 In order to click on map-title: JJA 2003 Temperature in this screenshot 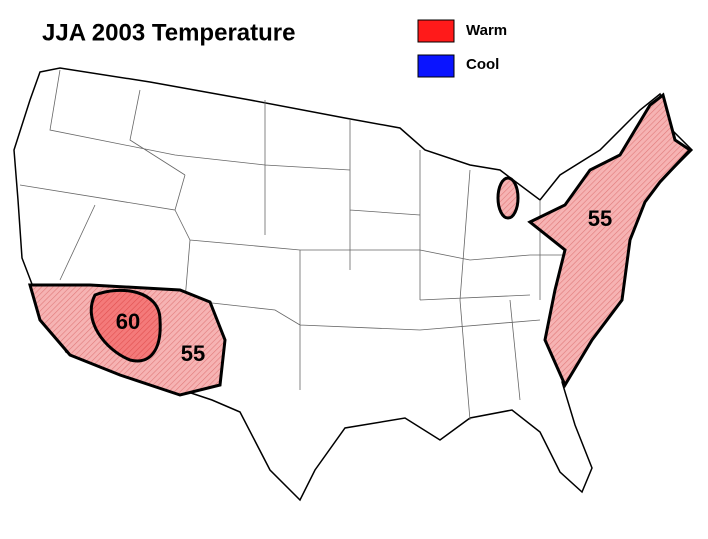, I will do `click(168, 32)`.